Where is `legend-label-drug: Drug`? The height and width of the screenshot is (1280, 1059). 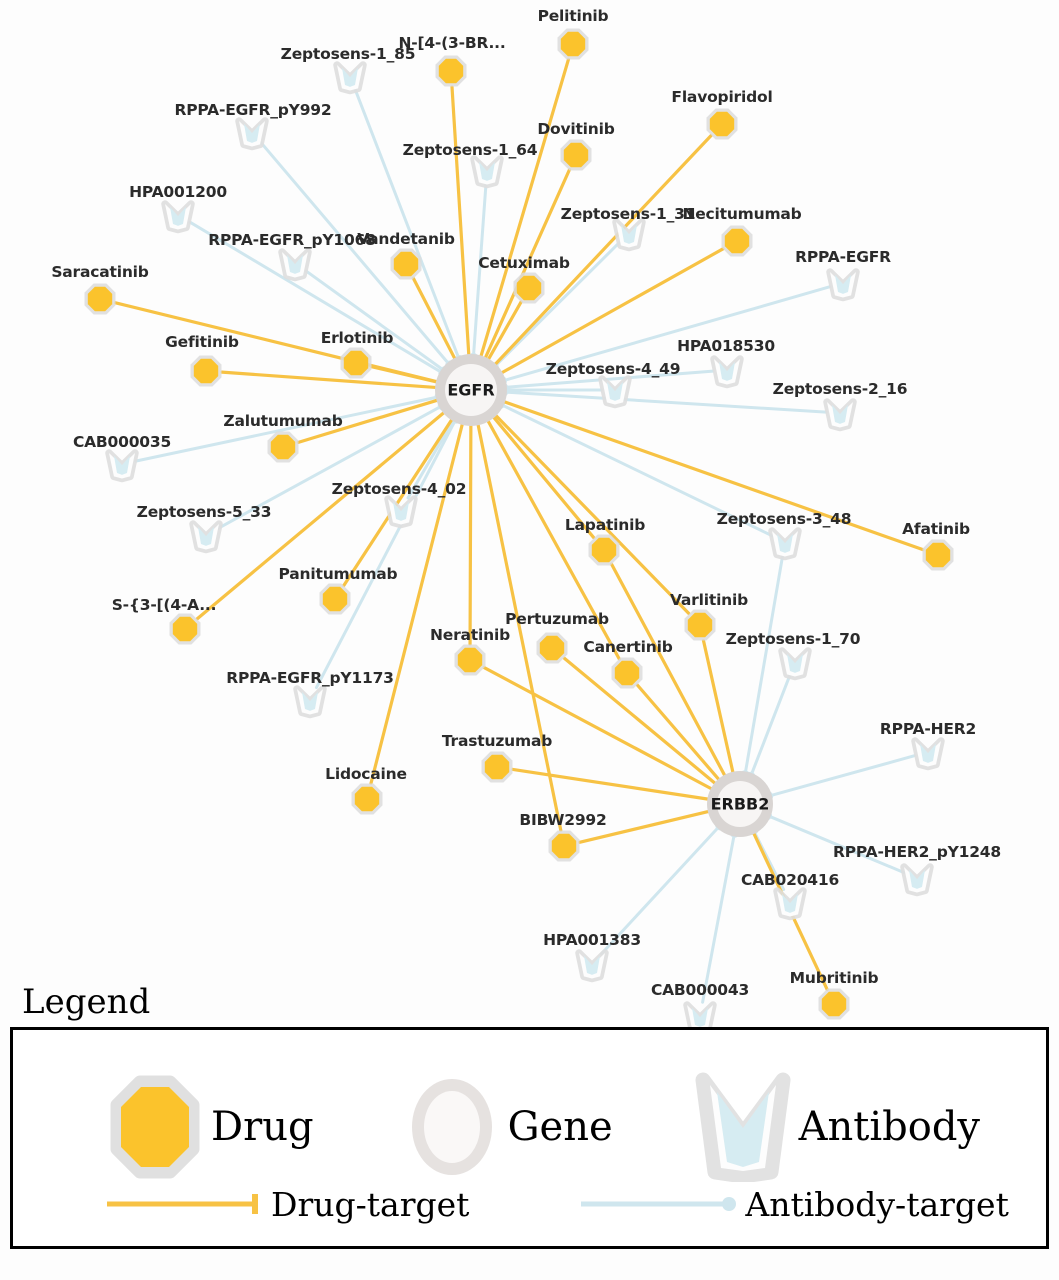 legend-label-drug: Drug is located at coordinates (262, 1126).